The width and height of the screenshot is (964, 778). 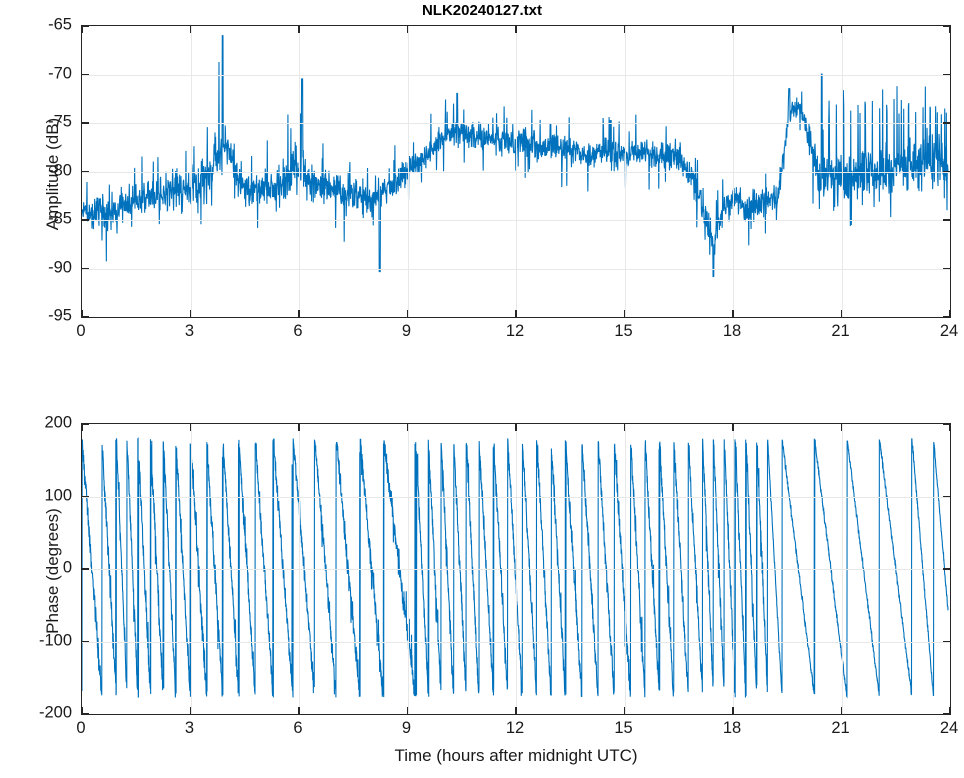 What do you see at coordinates (60, 73) in the screenshot?
I see `y-ticklabel: -70` at bounding box center [60, 73].